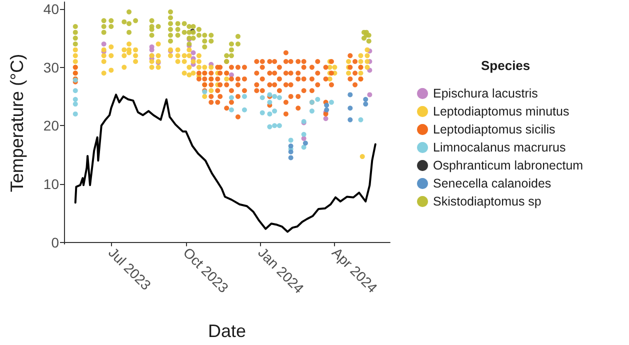 This screenshot has height=345, width=629. Describe the element at coordinates (55, 242) in the screenshot. I see `y-tick-label: 0` at that location.